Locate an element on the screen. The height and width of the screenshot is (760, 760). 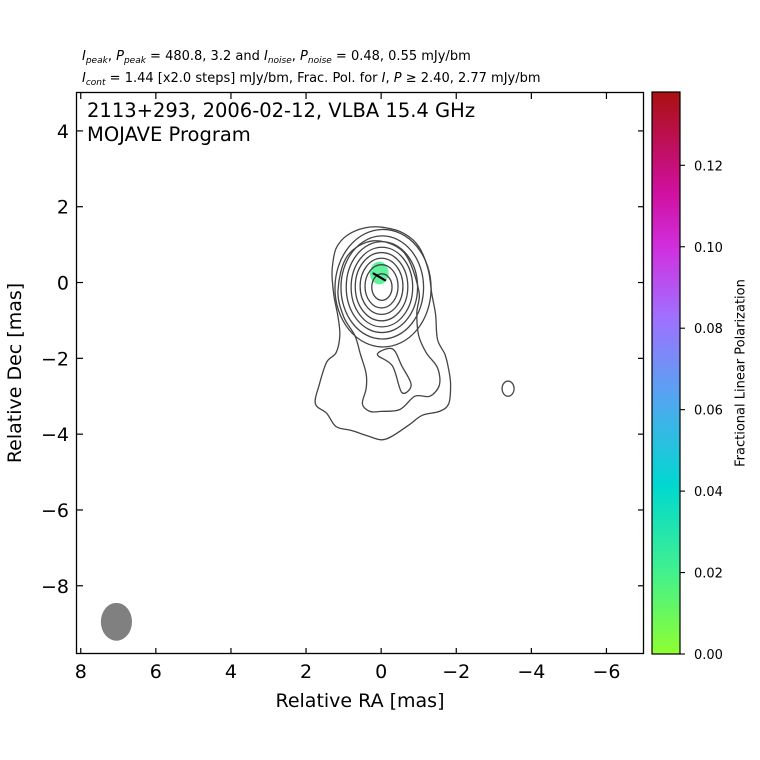
peak-i-symbol: I is located at coordinates (84, 56).